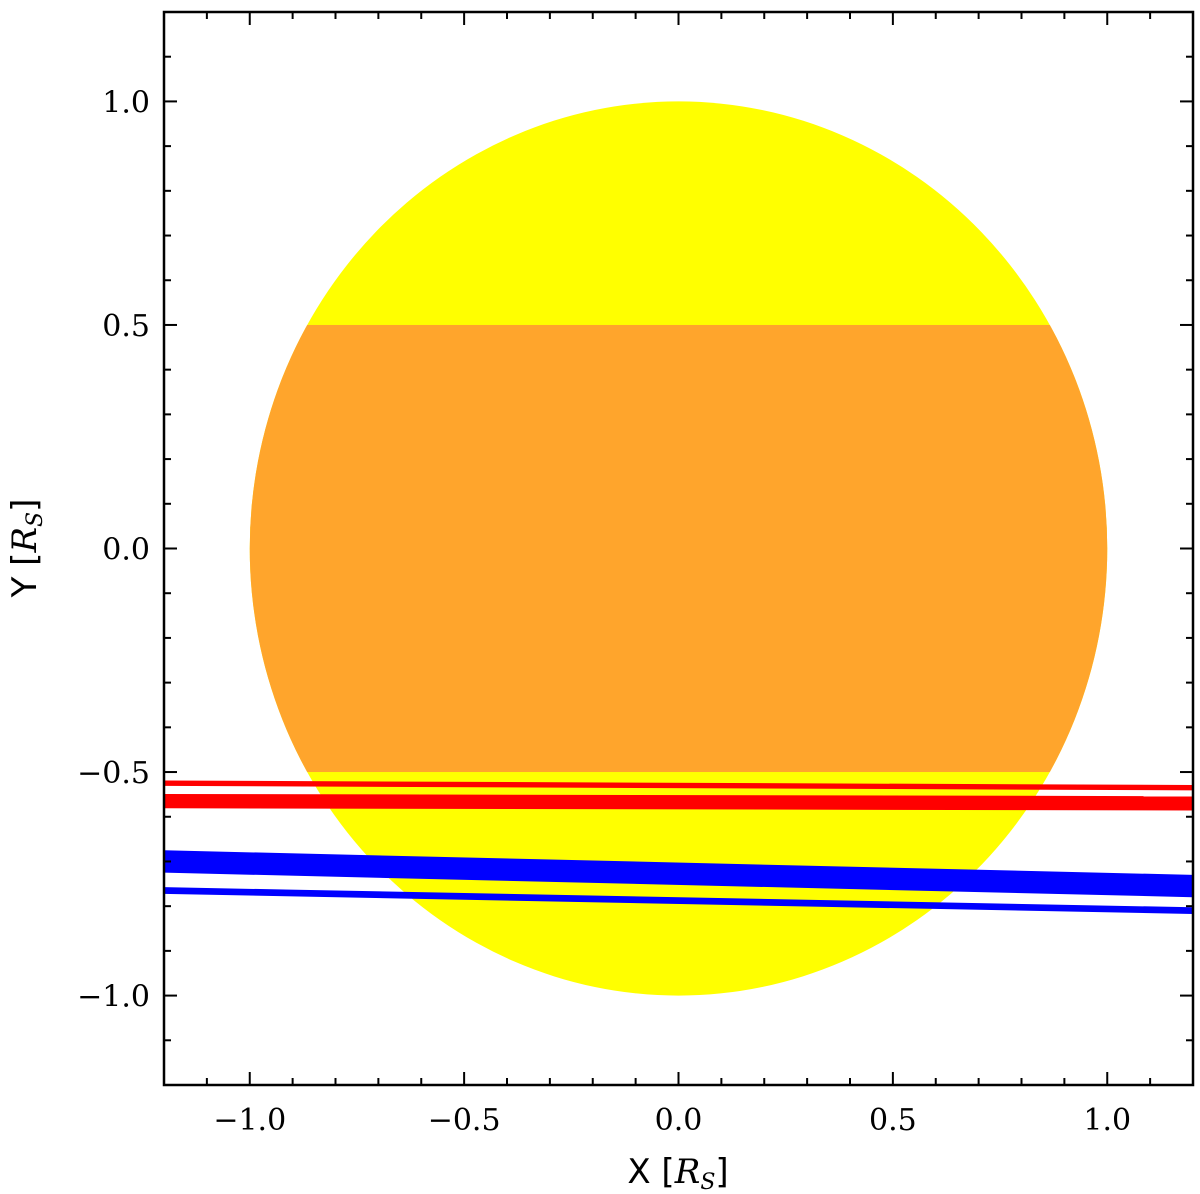  Describe the element at coordinates (464, 1120) in the screenshot. I see `x-tick-label: −0.5` at that location.